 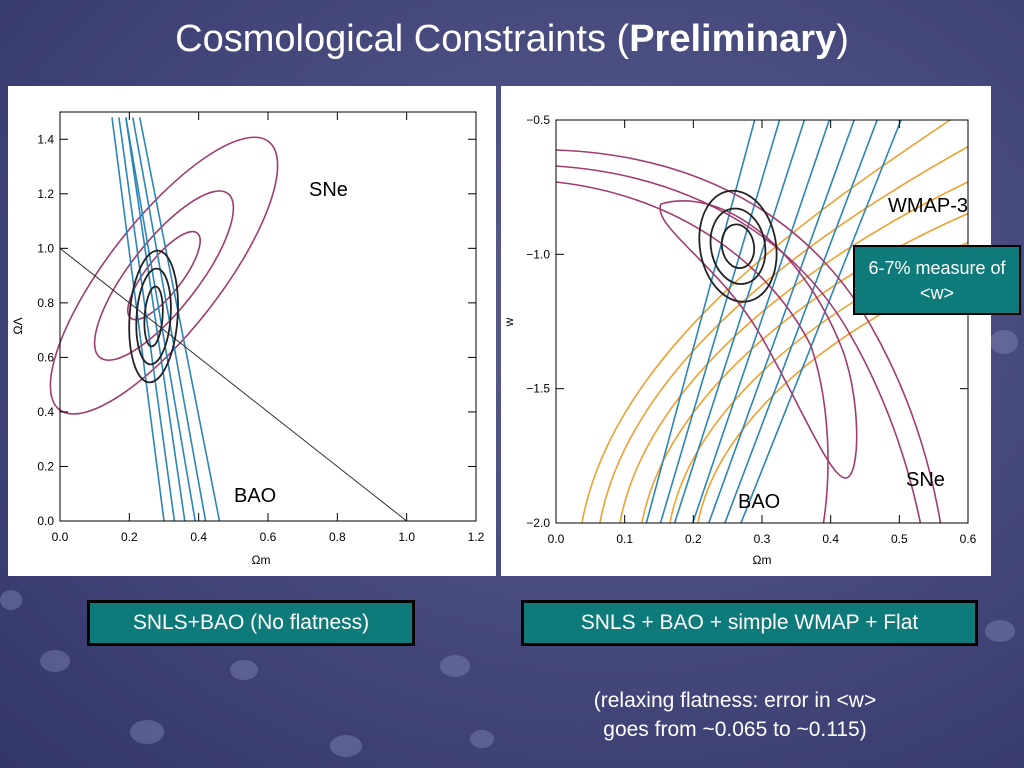 I want to click on caption-left: SNLS+BAO (No flatness), so click(x=251, y=623).